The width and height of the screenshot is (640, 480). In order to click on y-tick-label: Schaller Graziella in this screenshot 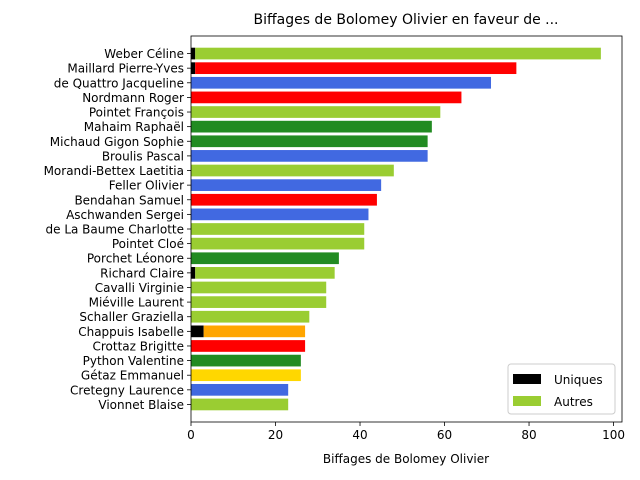, I will do `click(131, 317)`.